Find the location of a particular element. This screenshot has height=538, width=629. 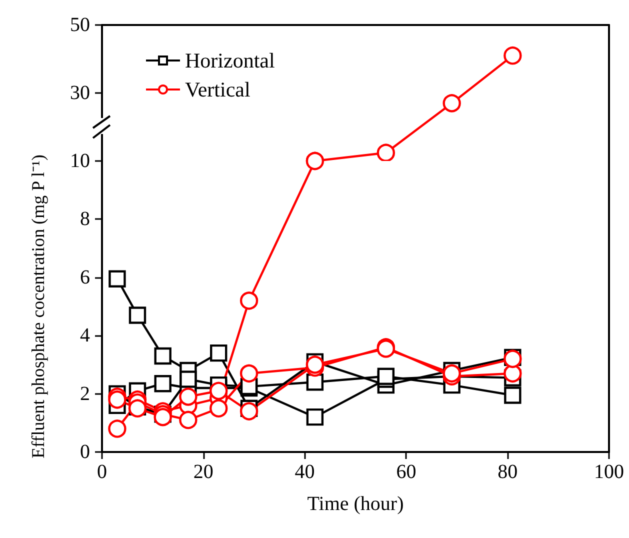

x-tick-label: 60 is located at coordinates (406, 472).